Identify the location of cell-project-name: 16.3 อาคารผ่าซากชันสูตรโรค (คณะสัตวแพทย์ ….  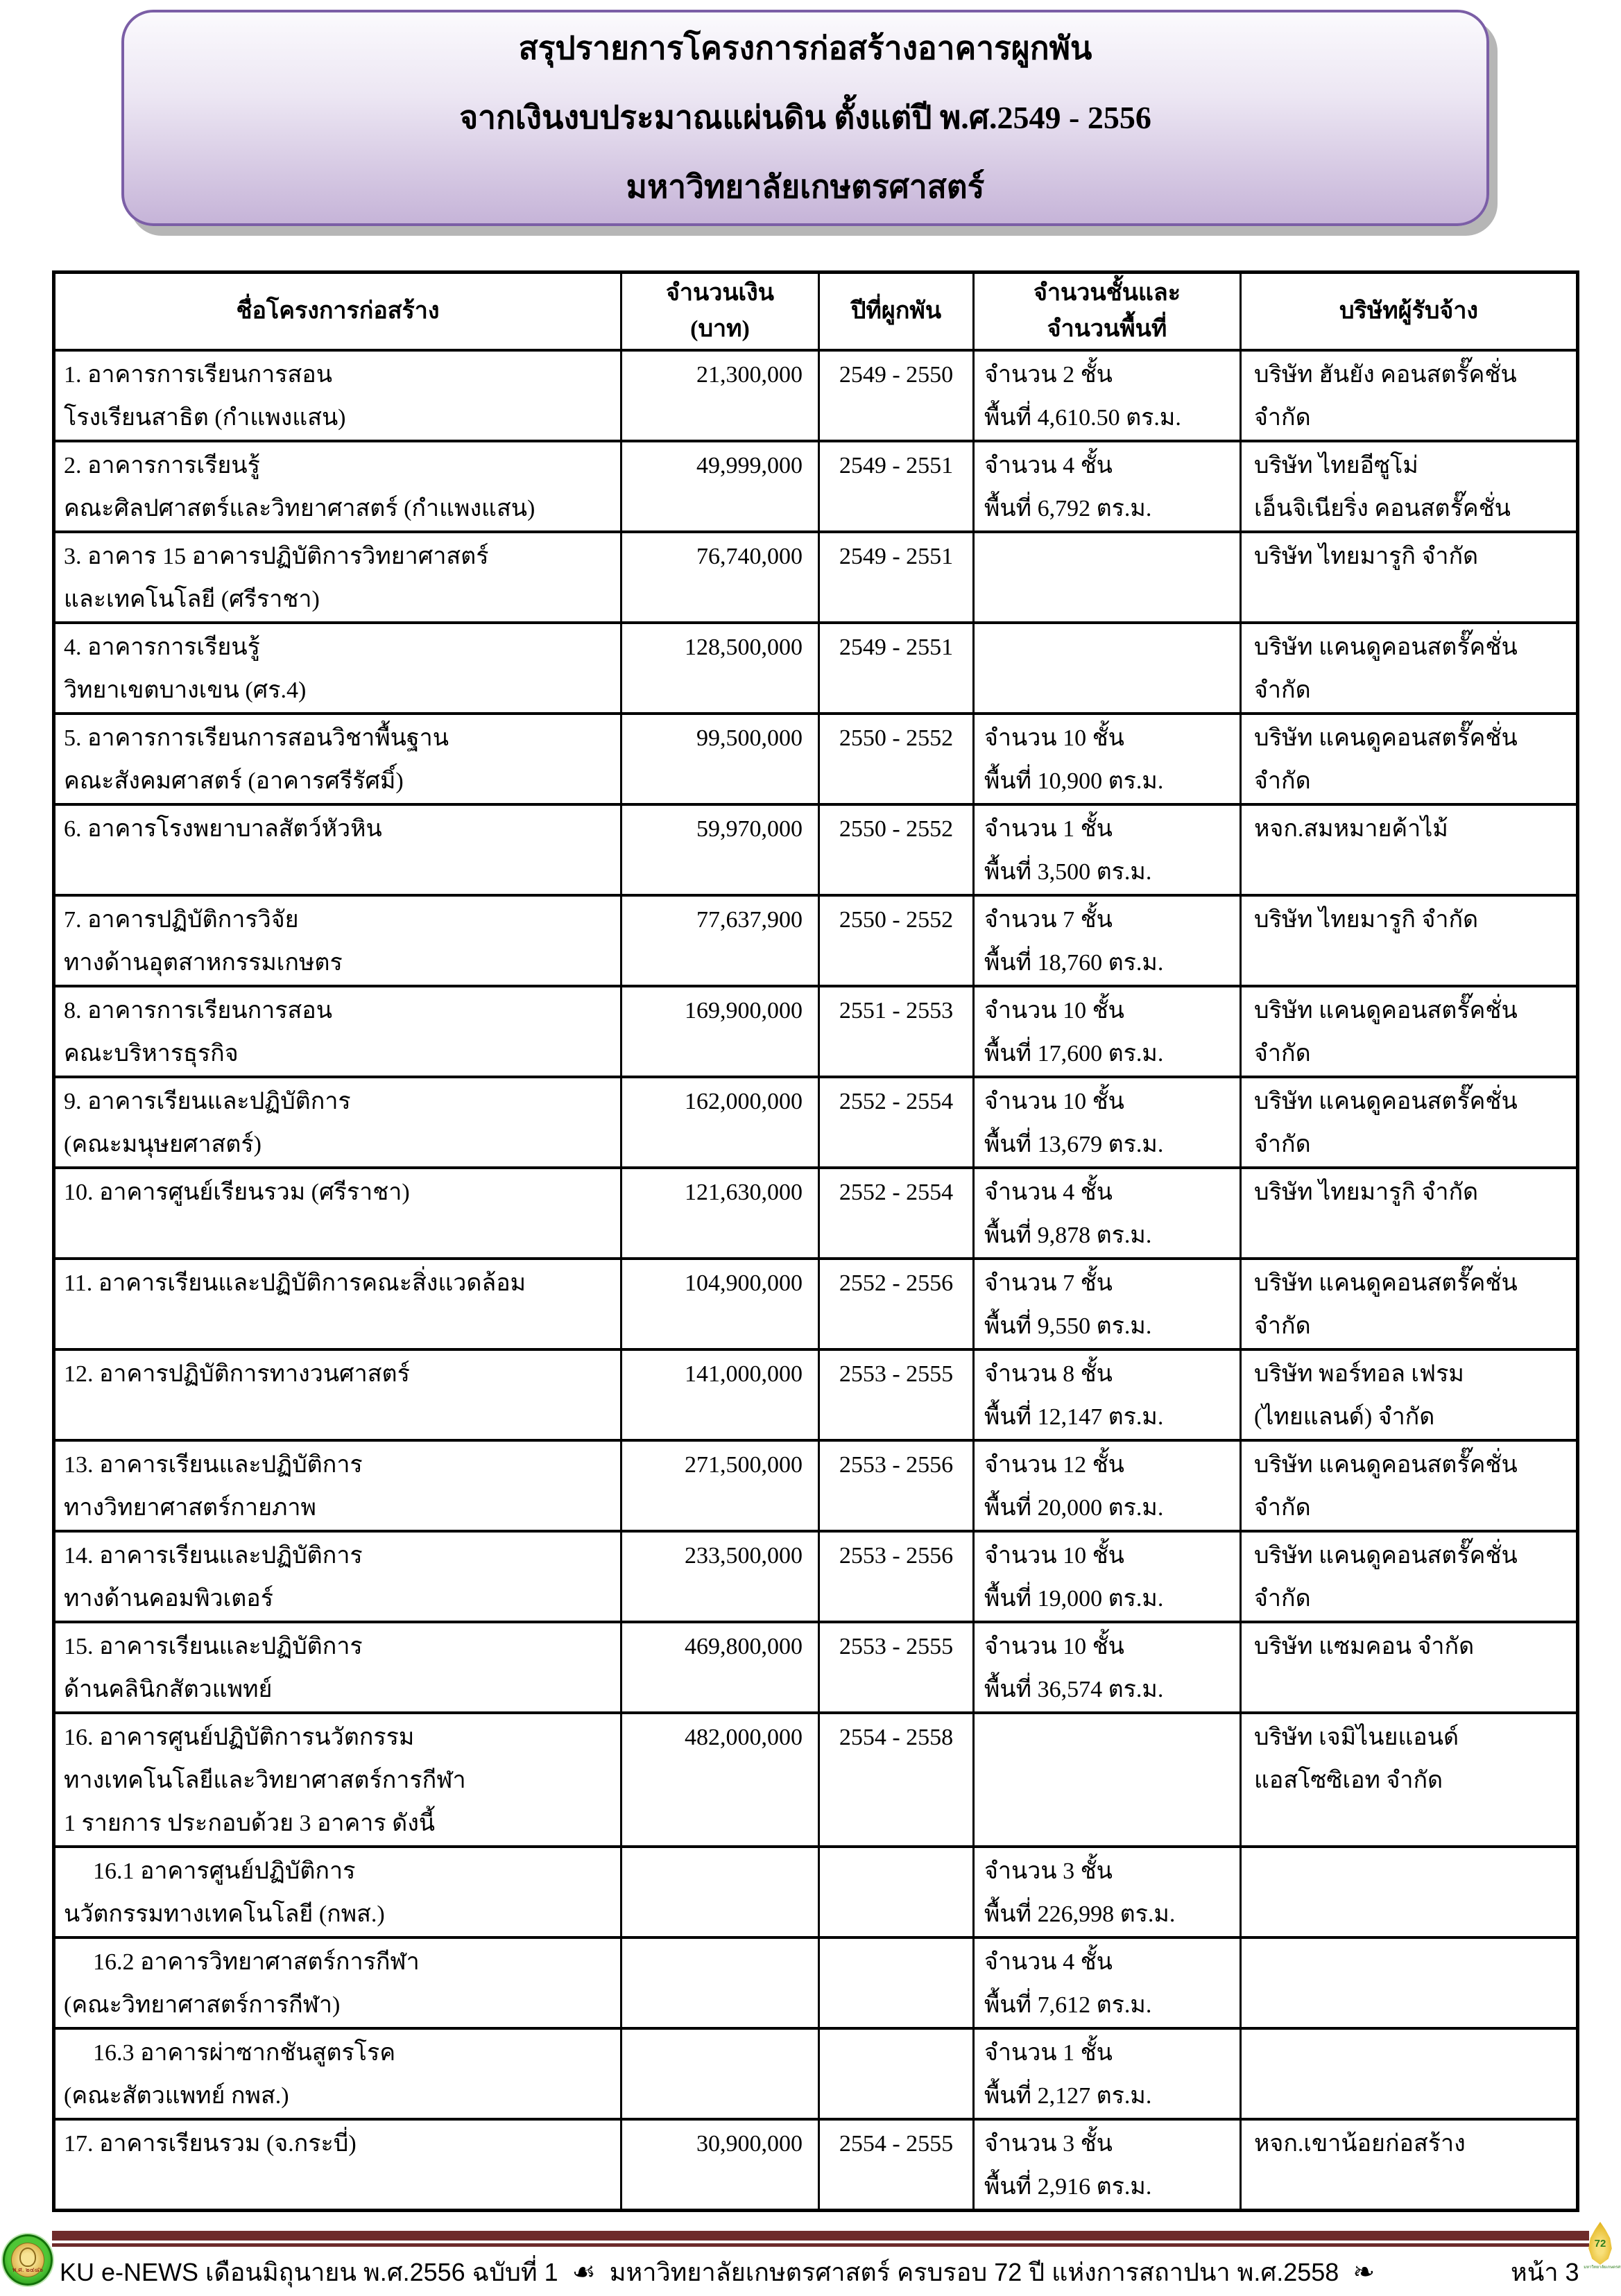
(337, 2074).